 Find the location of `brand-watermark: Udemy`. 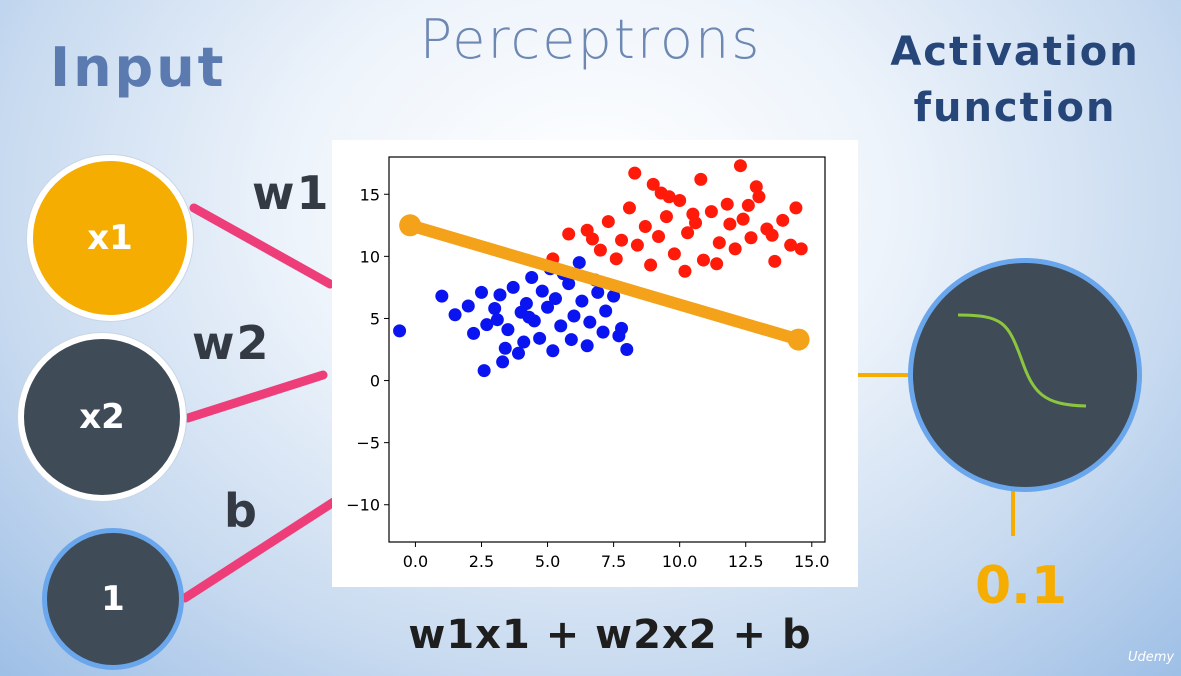

brand-watermark: Udemy is located at coordinates (1151, 657).